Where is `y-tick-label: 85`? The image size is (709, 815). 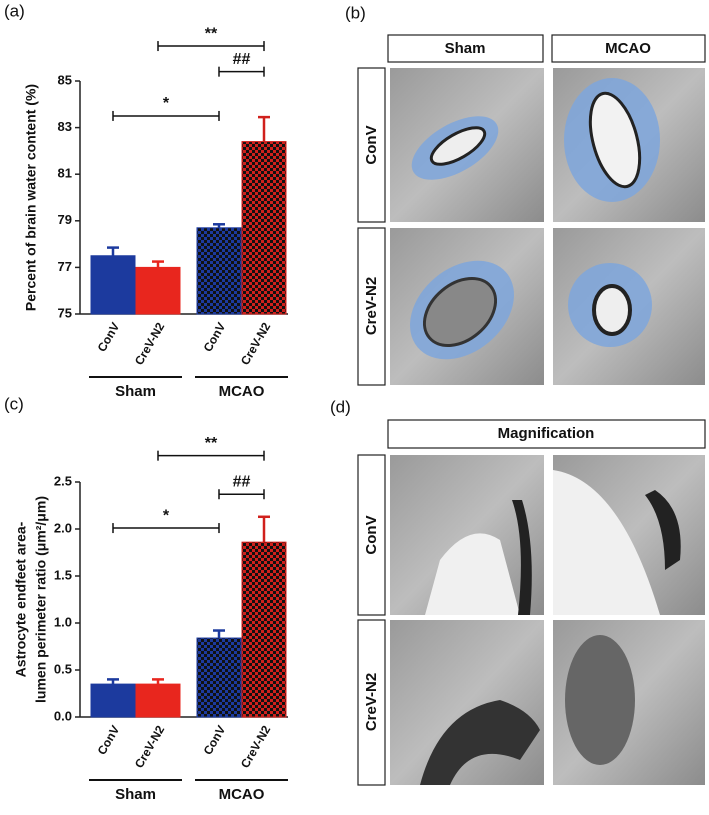 y-tick-label: 85 is located at coordinates (65, 79).